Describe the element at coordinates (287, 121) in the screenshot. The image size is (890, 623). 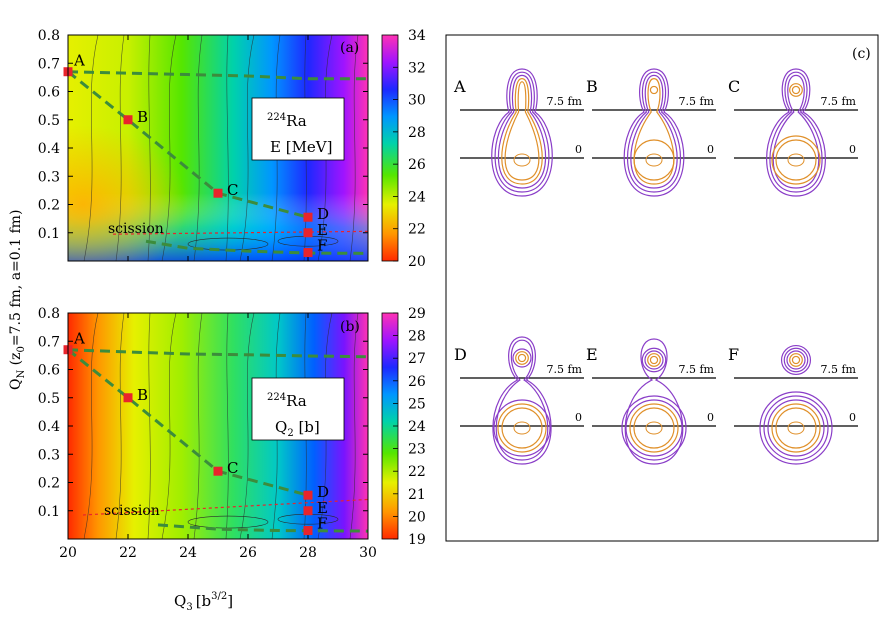
I see `nucleus-label-a: 224Ra` at that location.